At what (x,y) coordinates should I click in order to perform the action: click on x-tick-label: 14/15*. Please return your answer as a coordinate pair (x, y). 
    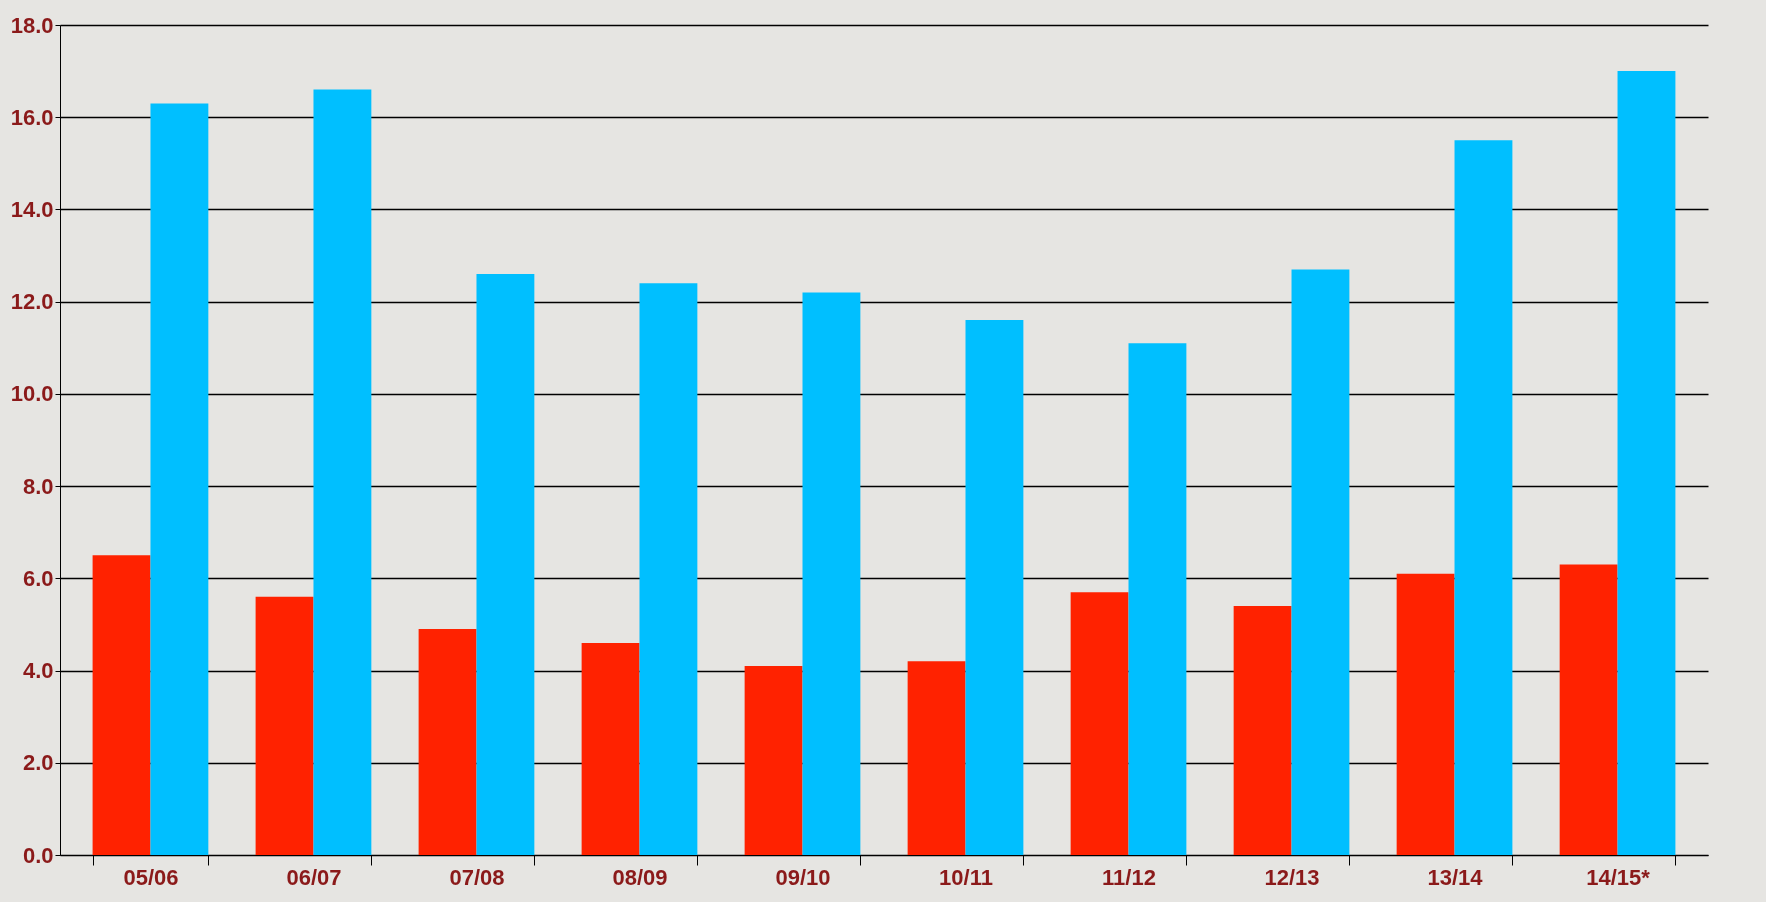
    Looking at the image, I should click on (1618, 877).